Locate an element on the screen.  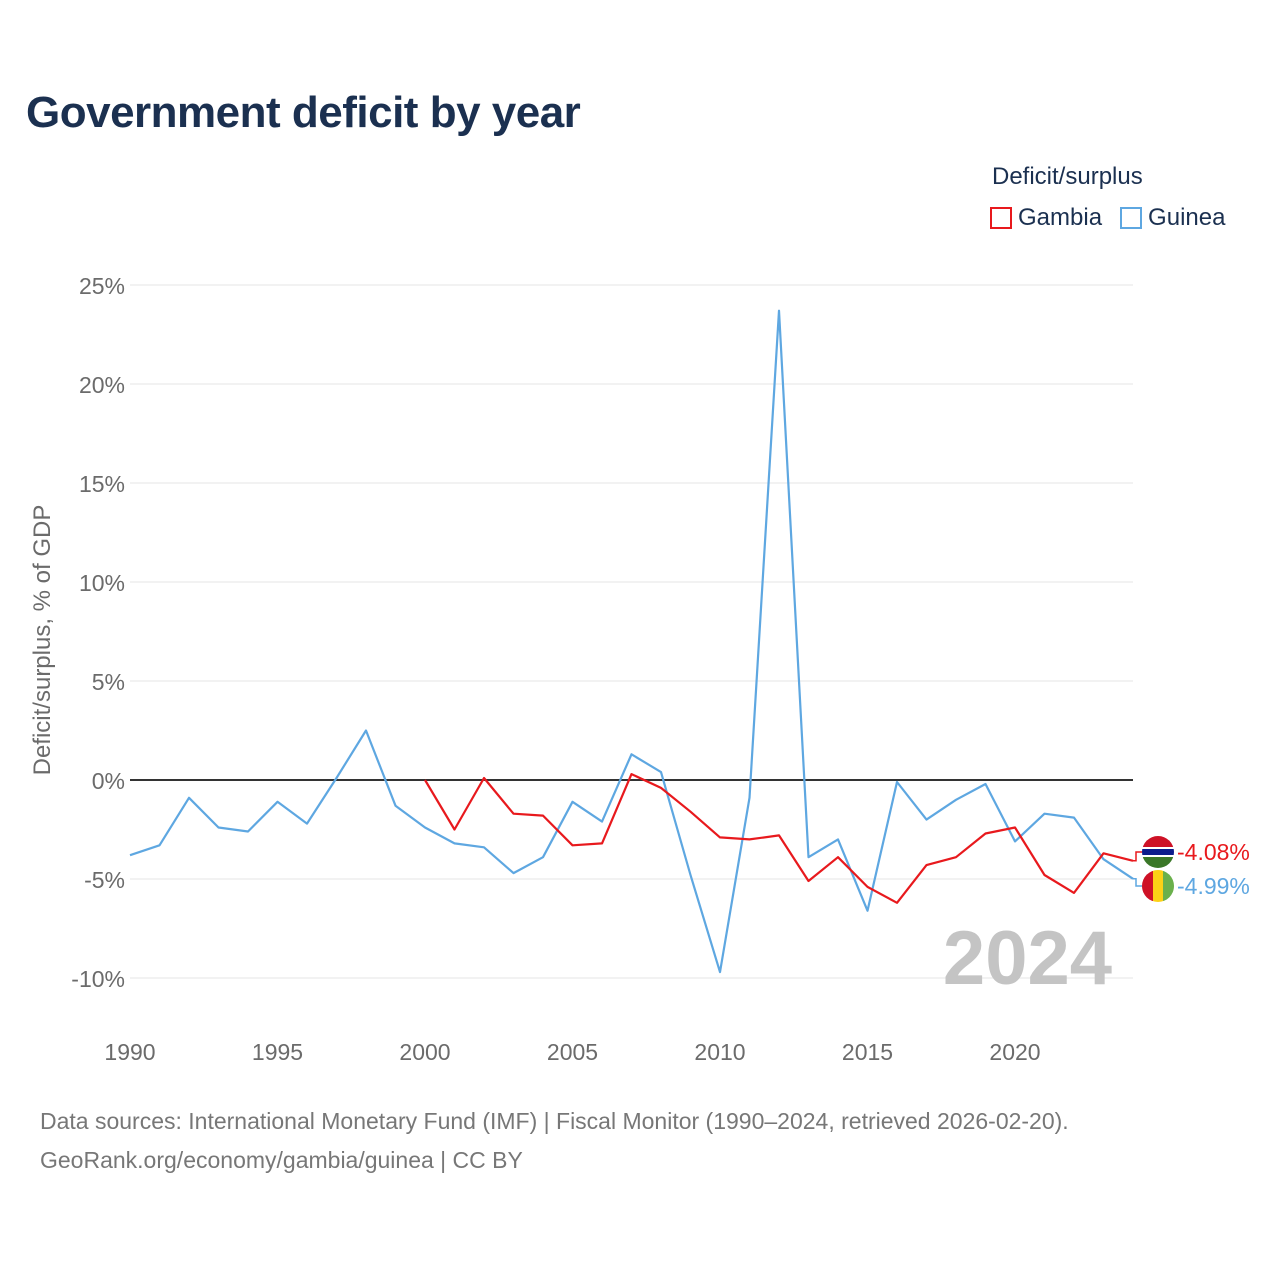
legend-title: Deficit/surplus is located at coordinates (1067, 176).